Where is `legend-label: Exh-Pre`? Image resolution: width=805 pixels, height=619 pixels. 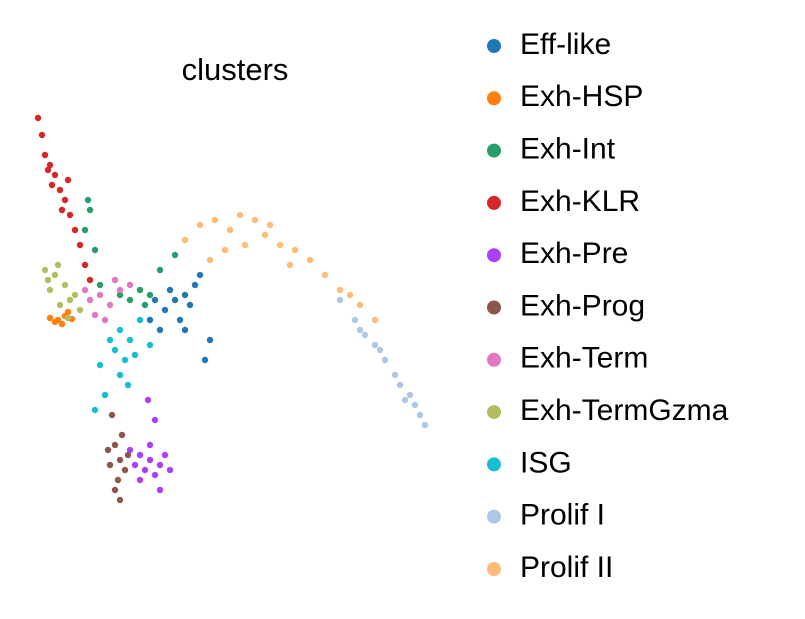 legend-label: Exh-Pre is located at coordinates (574, 253).